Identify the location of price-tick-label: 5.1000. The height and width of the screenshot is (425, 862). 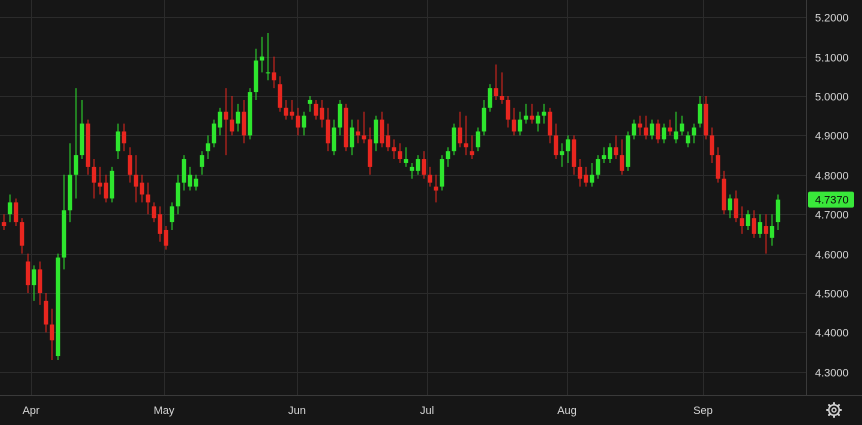
(832, 59).